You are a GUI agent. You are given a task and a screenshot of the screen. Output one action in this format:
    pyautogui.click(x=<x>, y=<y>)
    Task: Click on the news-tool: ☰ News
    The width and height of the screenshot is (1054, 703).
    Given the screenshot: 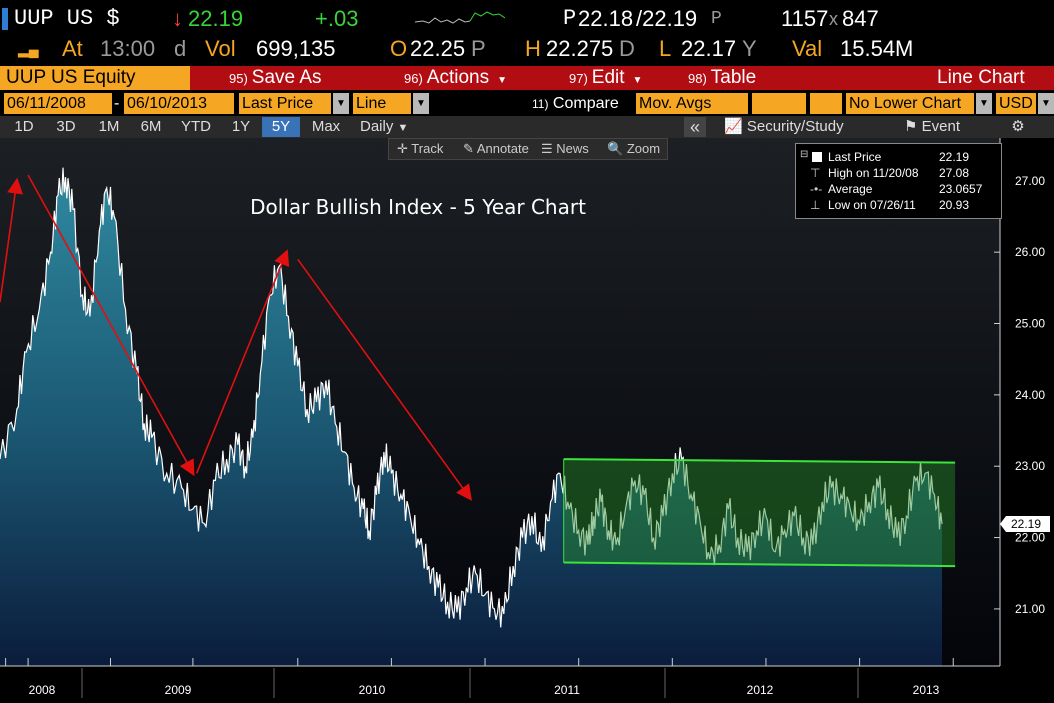 What is the action you would take?
    pyautogui.click(x=565, y=149)
    